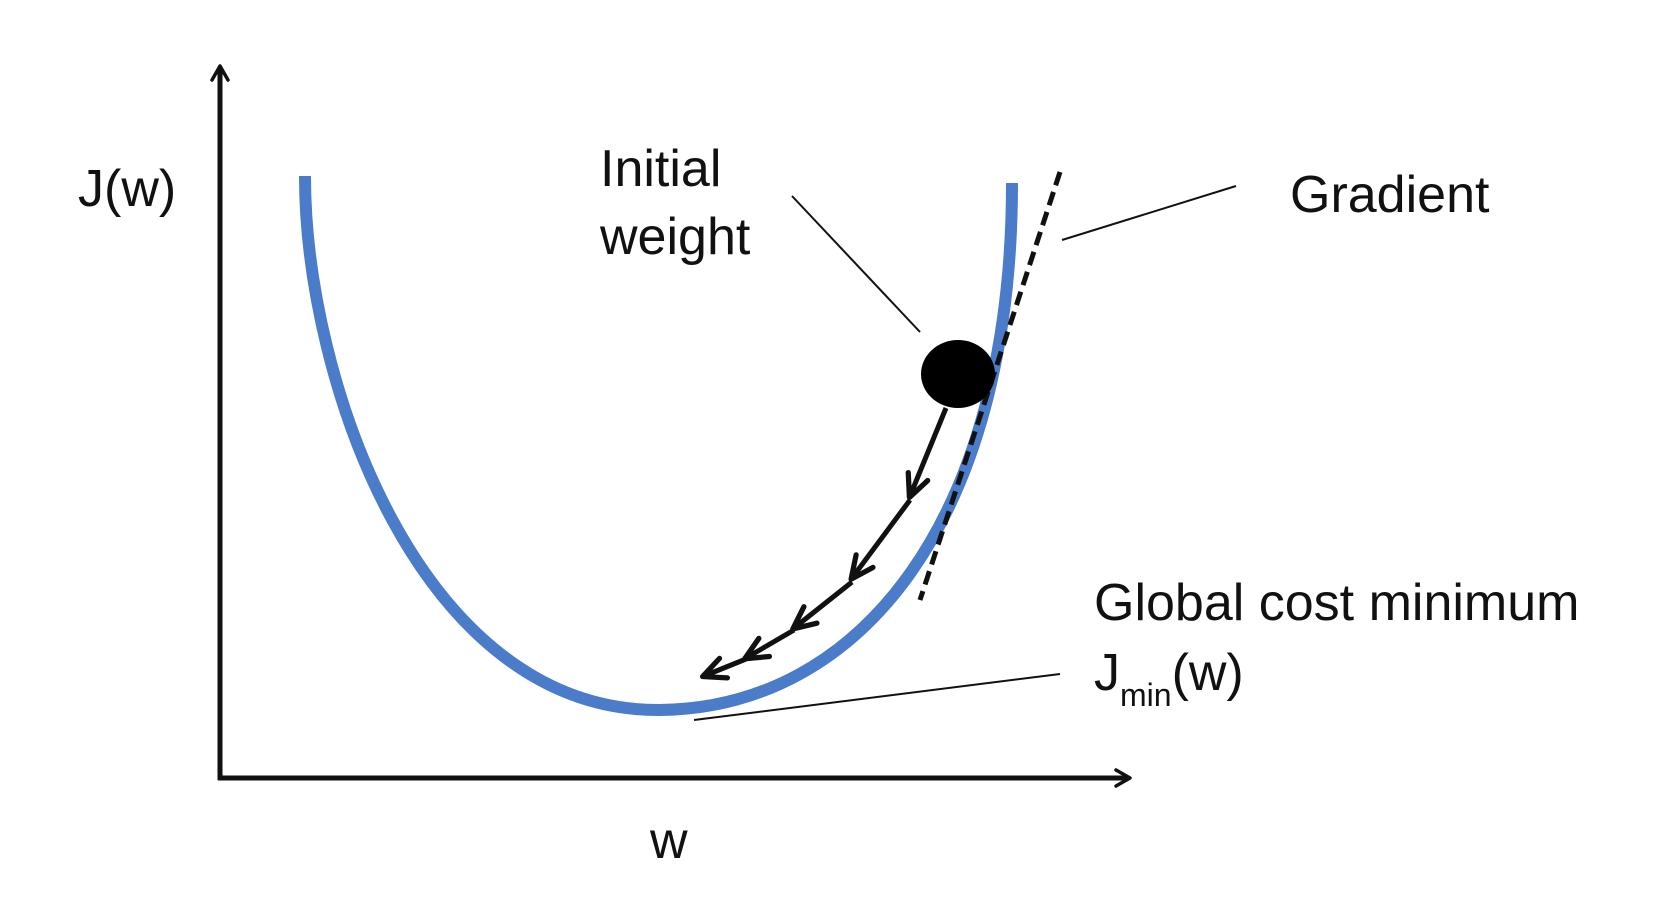 The height and width of the screenshot is (910, 1668). I want to click on global-min-j: J, so click(1107, 673).